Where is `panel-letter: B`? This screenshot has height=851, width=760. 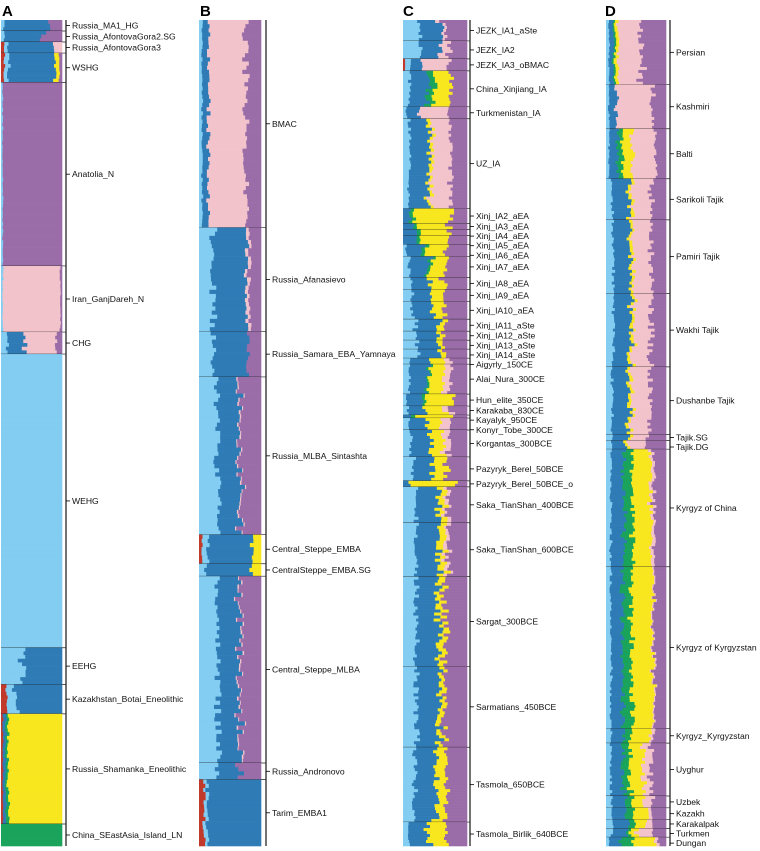 panel-letter: B is located at coordinates (205, 11).